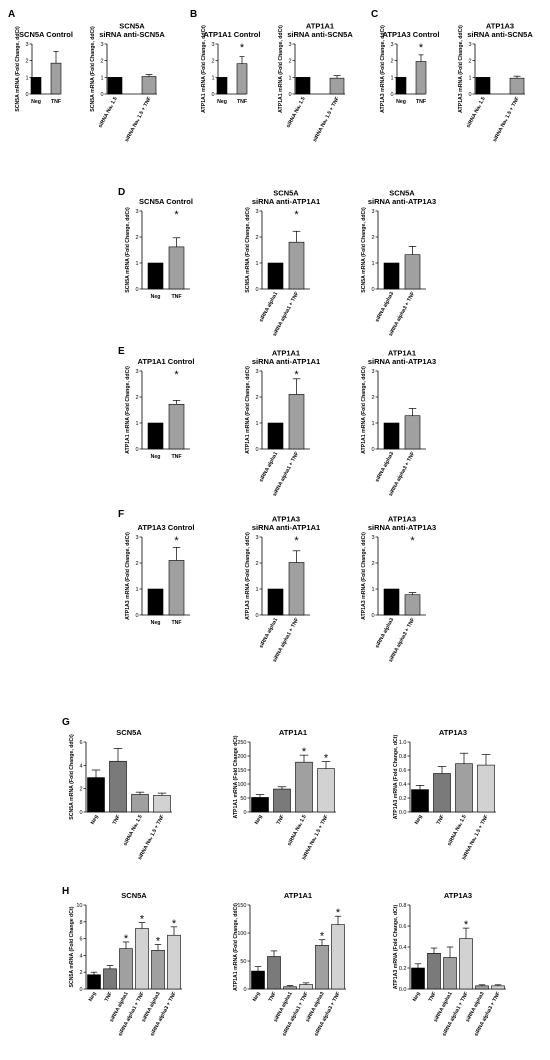 The height and width of the screenshot is (1060, 550). I want to click on chart-title-e1: ATP1A1 Control, so click(166, 361).